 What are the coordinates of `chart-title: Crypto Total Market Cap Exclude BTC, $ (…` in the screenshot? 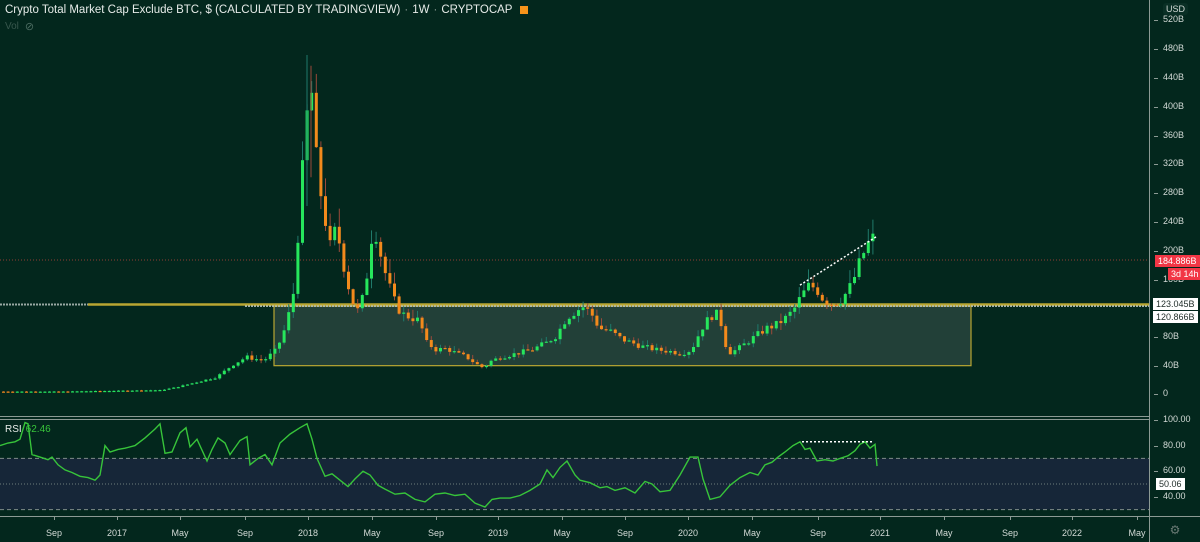 It's located at (267, 10).